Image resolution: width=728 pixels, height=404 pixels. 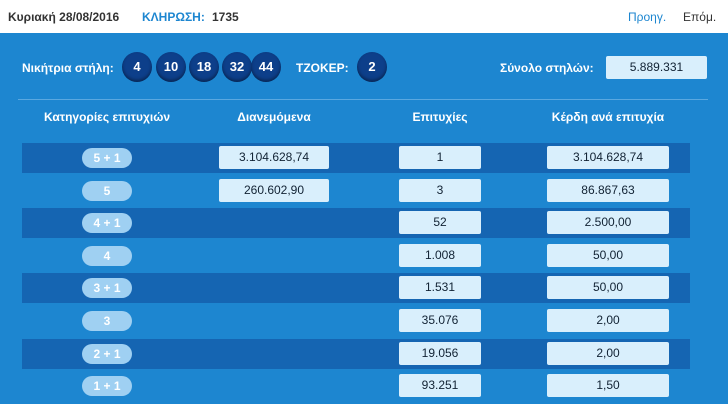 I want to click on category-pill: 4 + 1, so click(x=107, y=223).